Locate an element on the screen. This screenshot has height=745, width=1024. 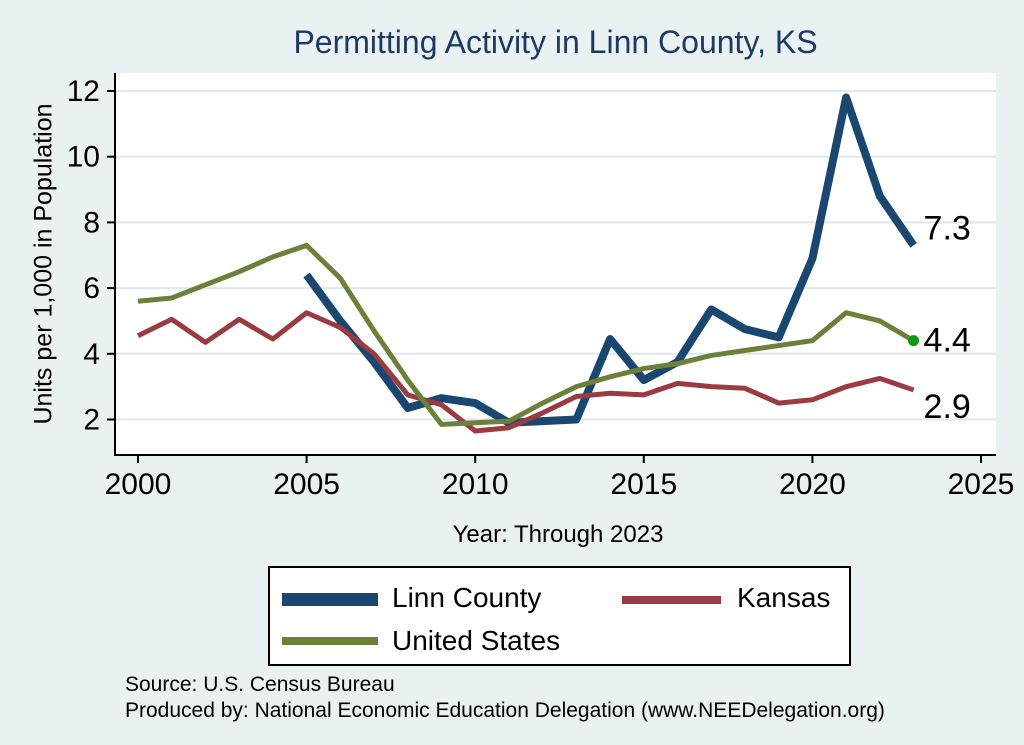
end-value-label: 4.4 is located at coordinates (947, 341).